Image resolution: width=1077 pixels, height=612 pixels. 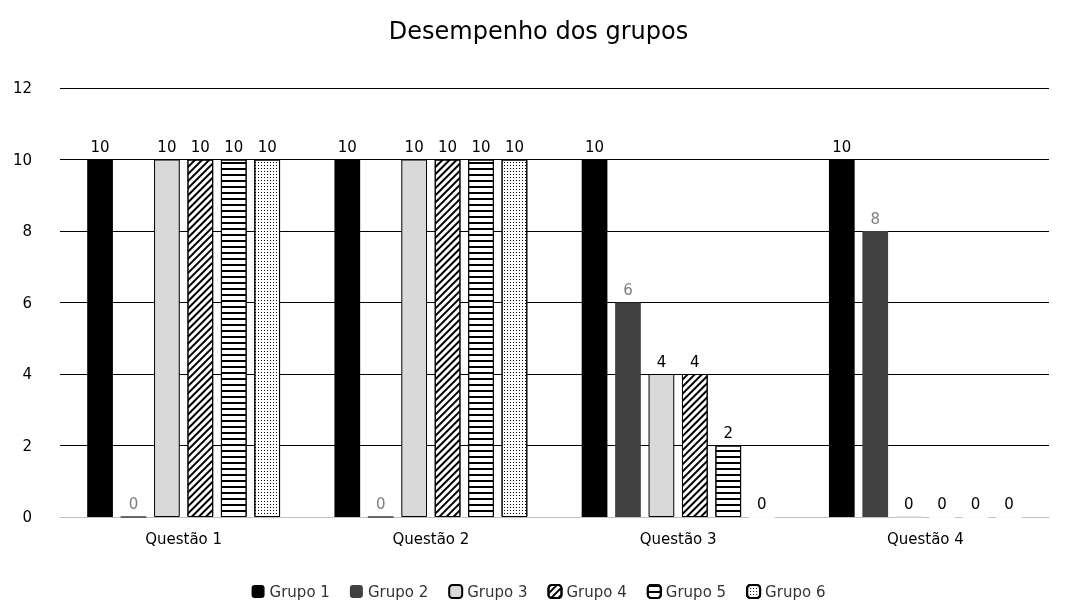 What do you see at coordinates (728, 433) in the screenshot?
I see `data-label: 2` at bounding box center [728, 433].